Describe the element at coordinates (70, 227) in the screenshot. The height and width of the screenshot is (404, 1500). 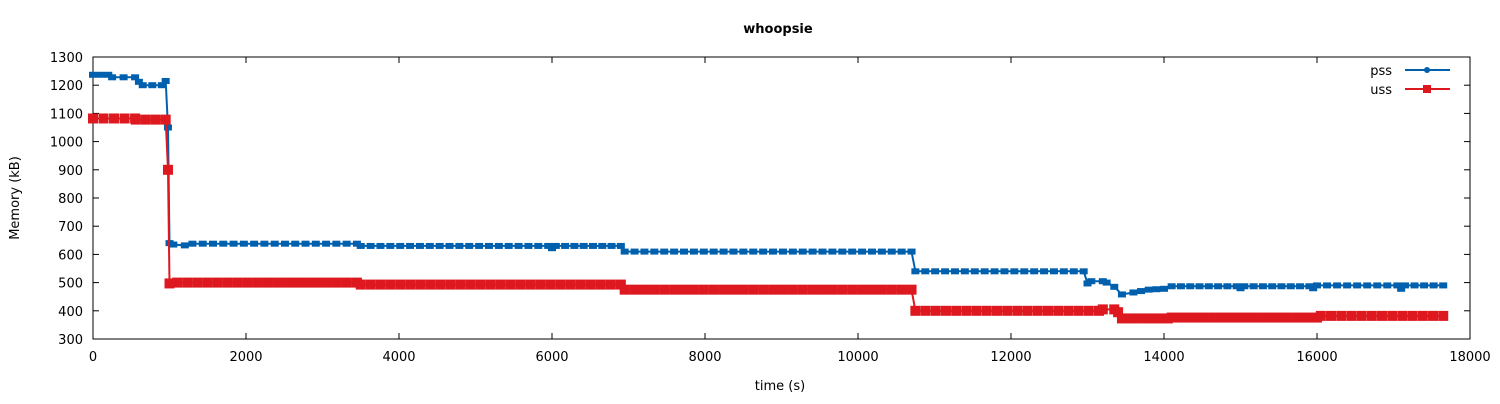
I see `y-tick-label: 700` at that location.